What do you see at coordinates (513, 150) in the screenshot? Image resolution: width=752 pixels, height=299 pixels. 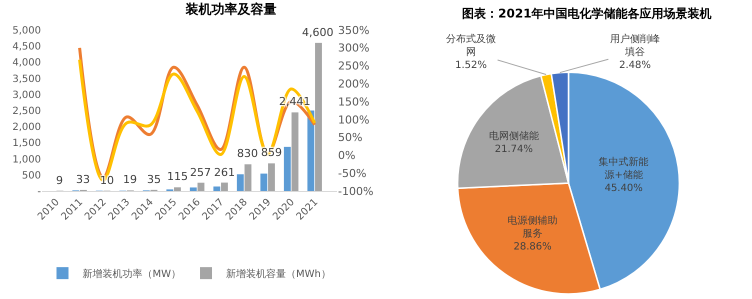 I see `data-label: 21.74%` at bounding box center [513, 150].